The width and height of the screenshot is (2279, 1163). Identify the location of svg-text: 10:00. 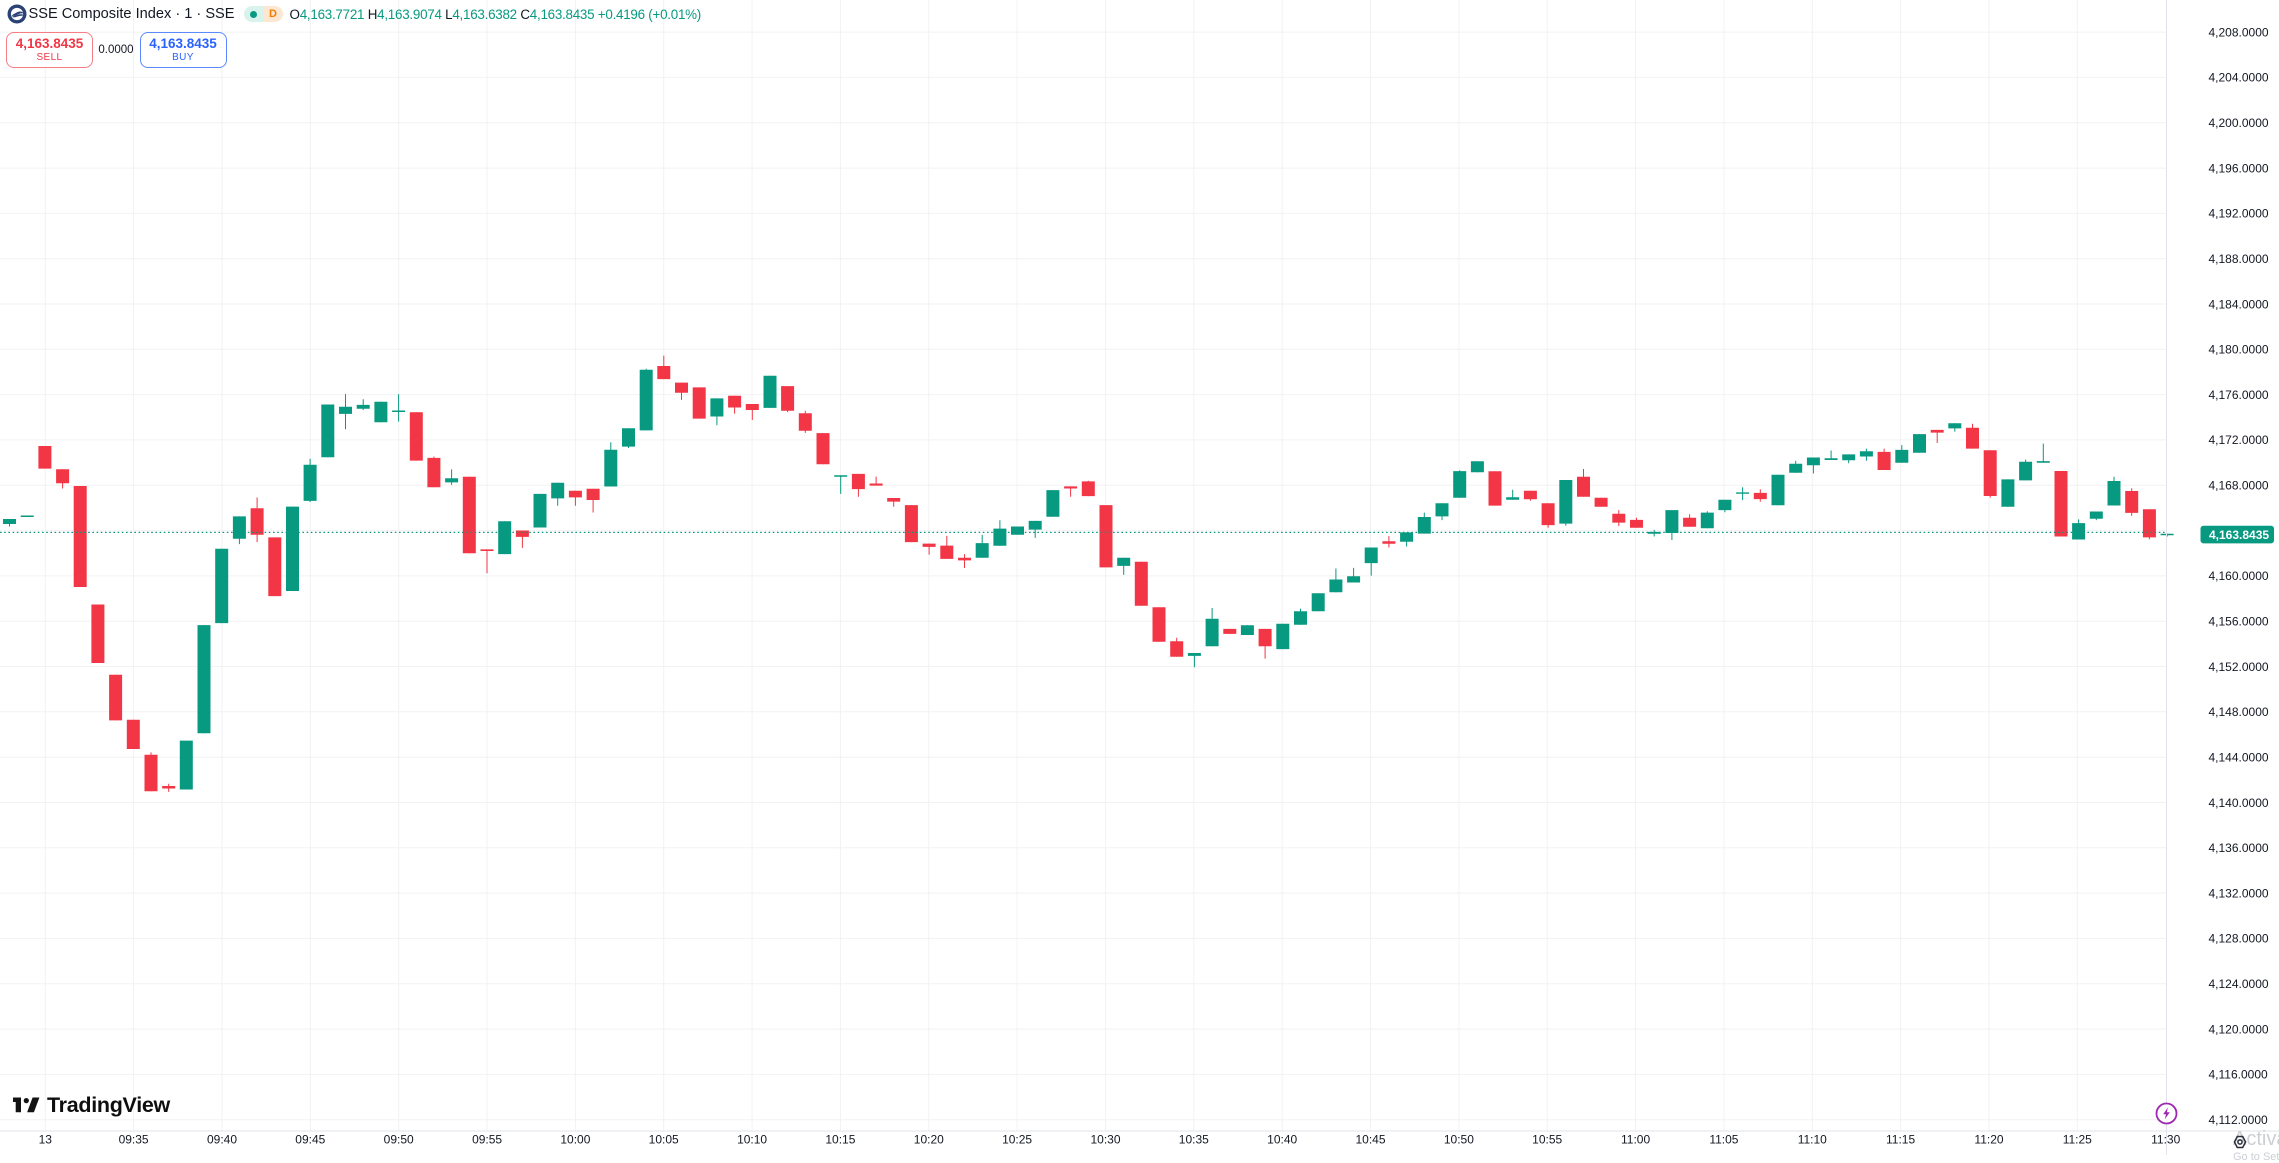
(575, 1140).